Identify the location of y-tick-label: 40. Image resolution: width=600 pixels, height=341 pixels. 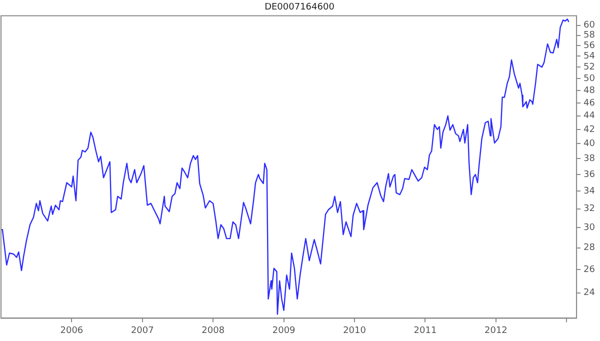
(590, 144).